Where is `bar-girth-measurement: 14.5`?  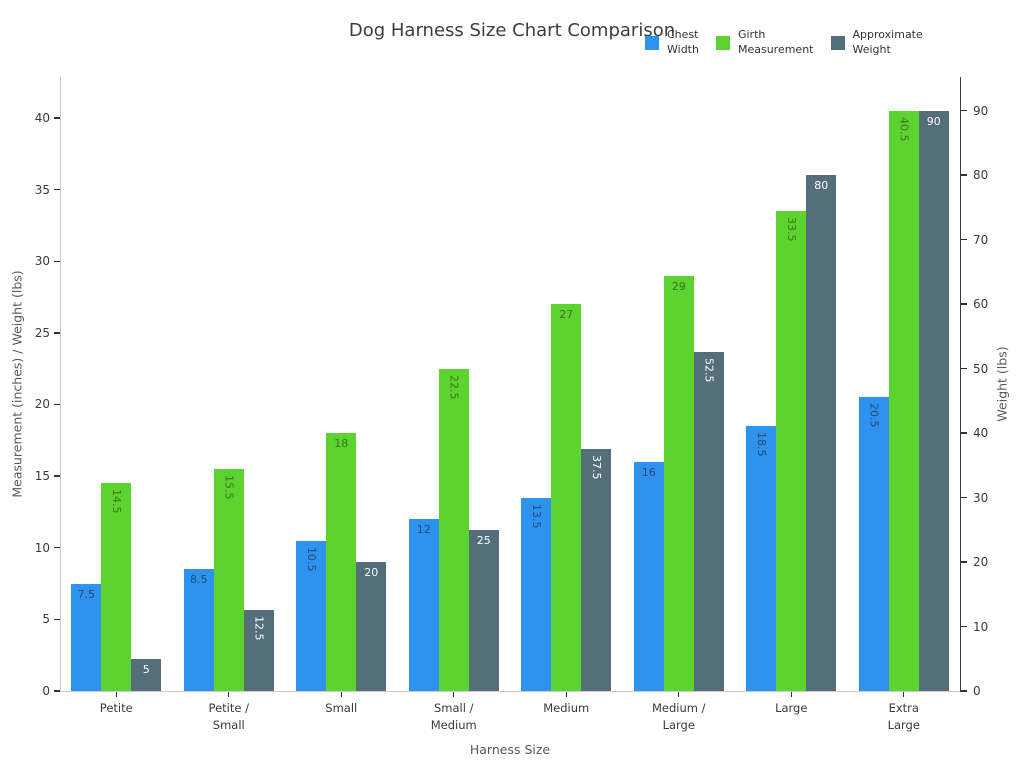 bar-girth-measurement: 14.5 is located at coordinates (116, 587).